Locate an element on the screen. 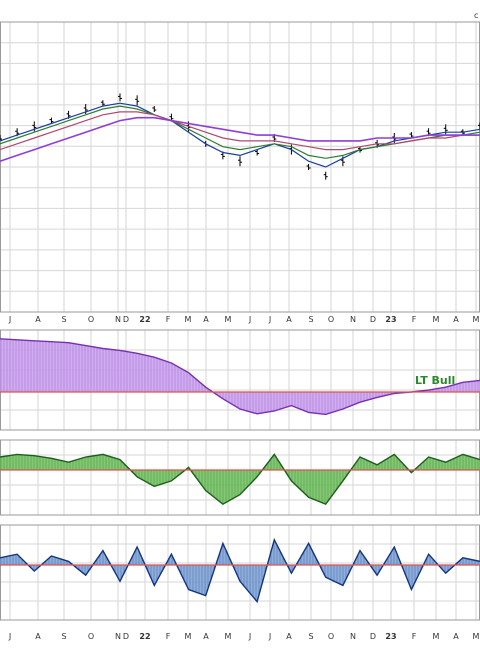 The image size is (480, 650). mt-indicator-hatch is located at coordinates (239, 479).